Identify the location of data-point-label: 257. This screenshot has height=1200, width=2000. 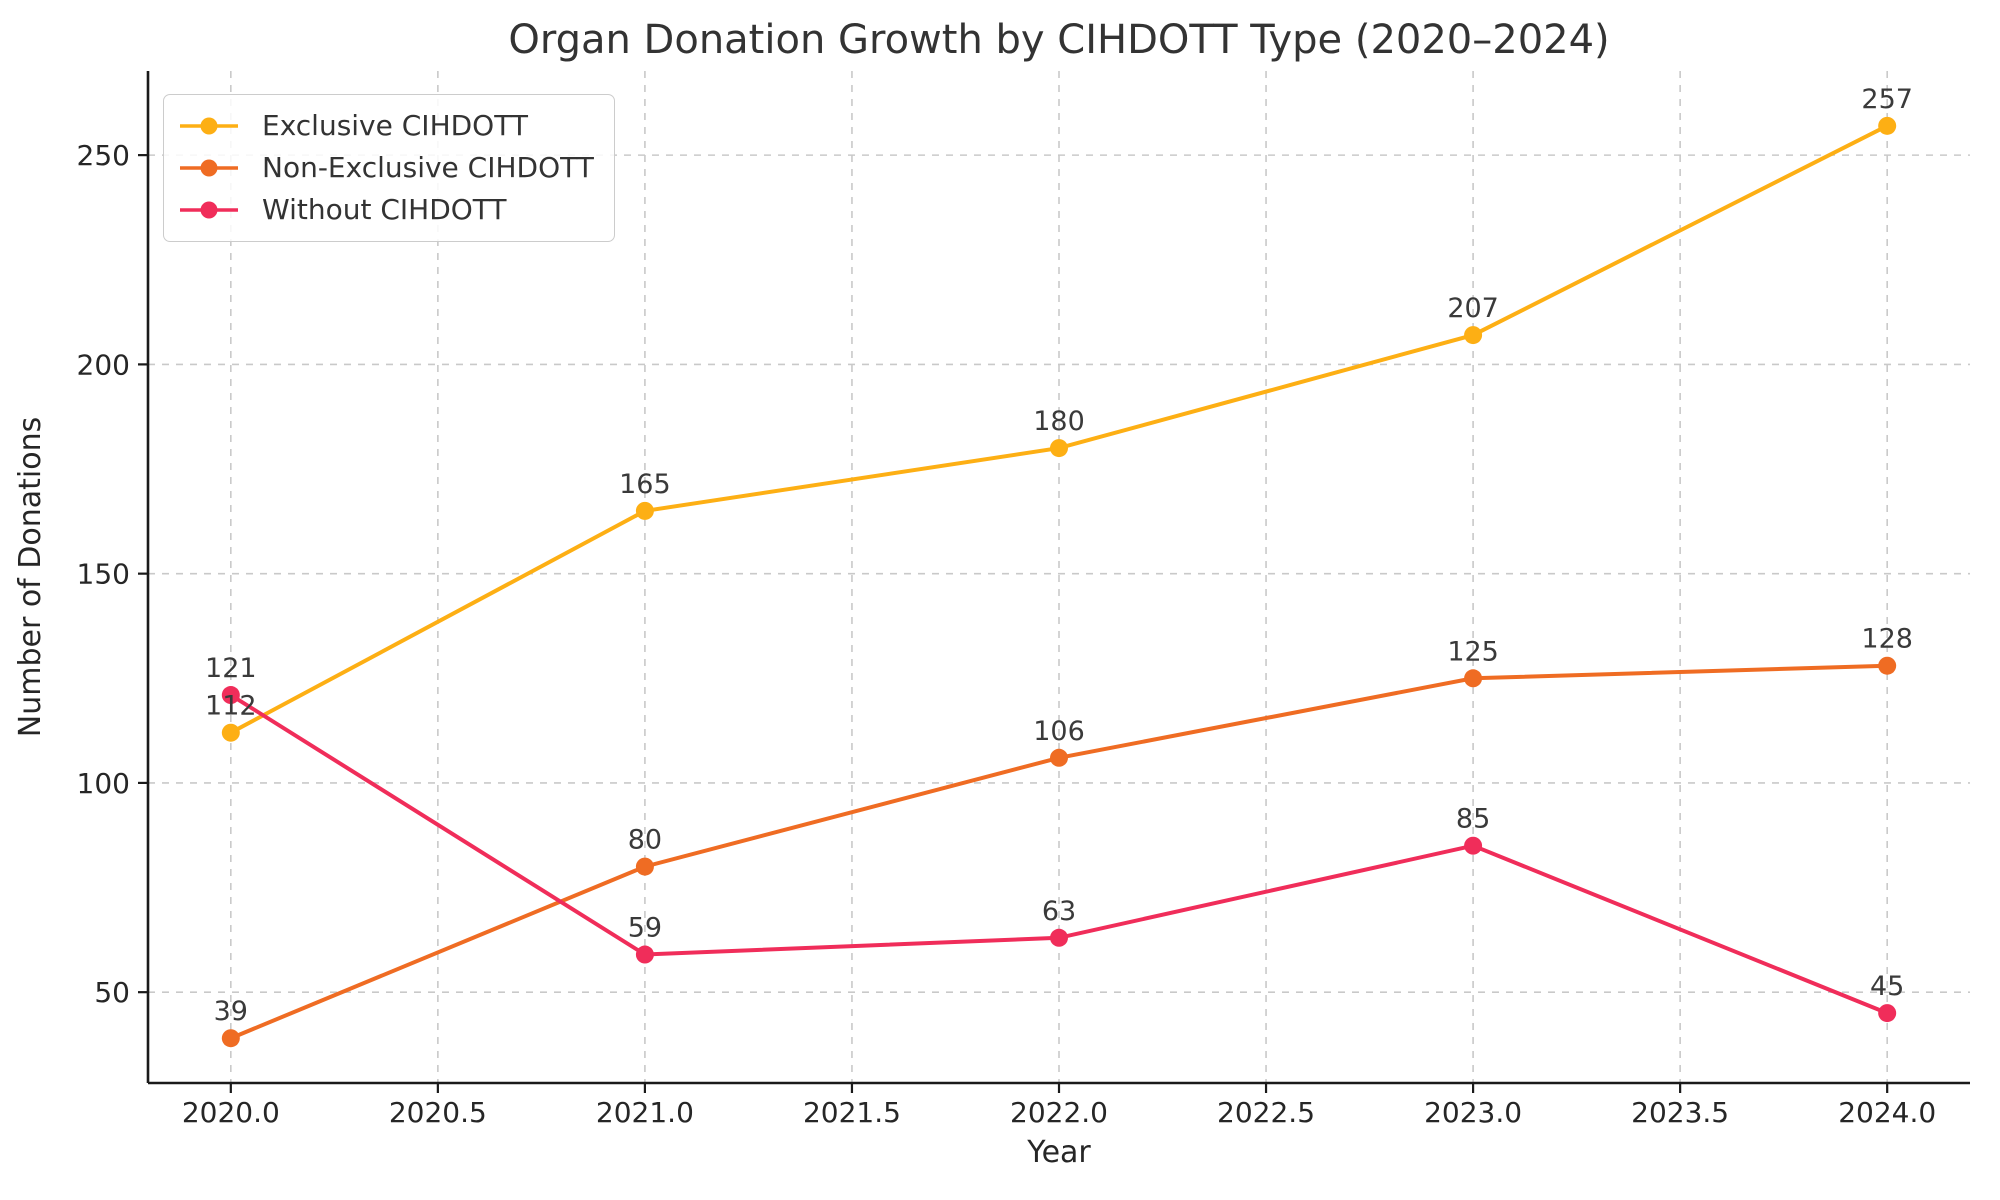
(1887, 99).